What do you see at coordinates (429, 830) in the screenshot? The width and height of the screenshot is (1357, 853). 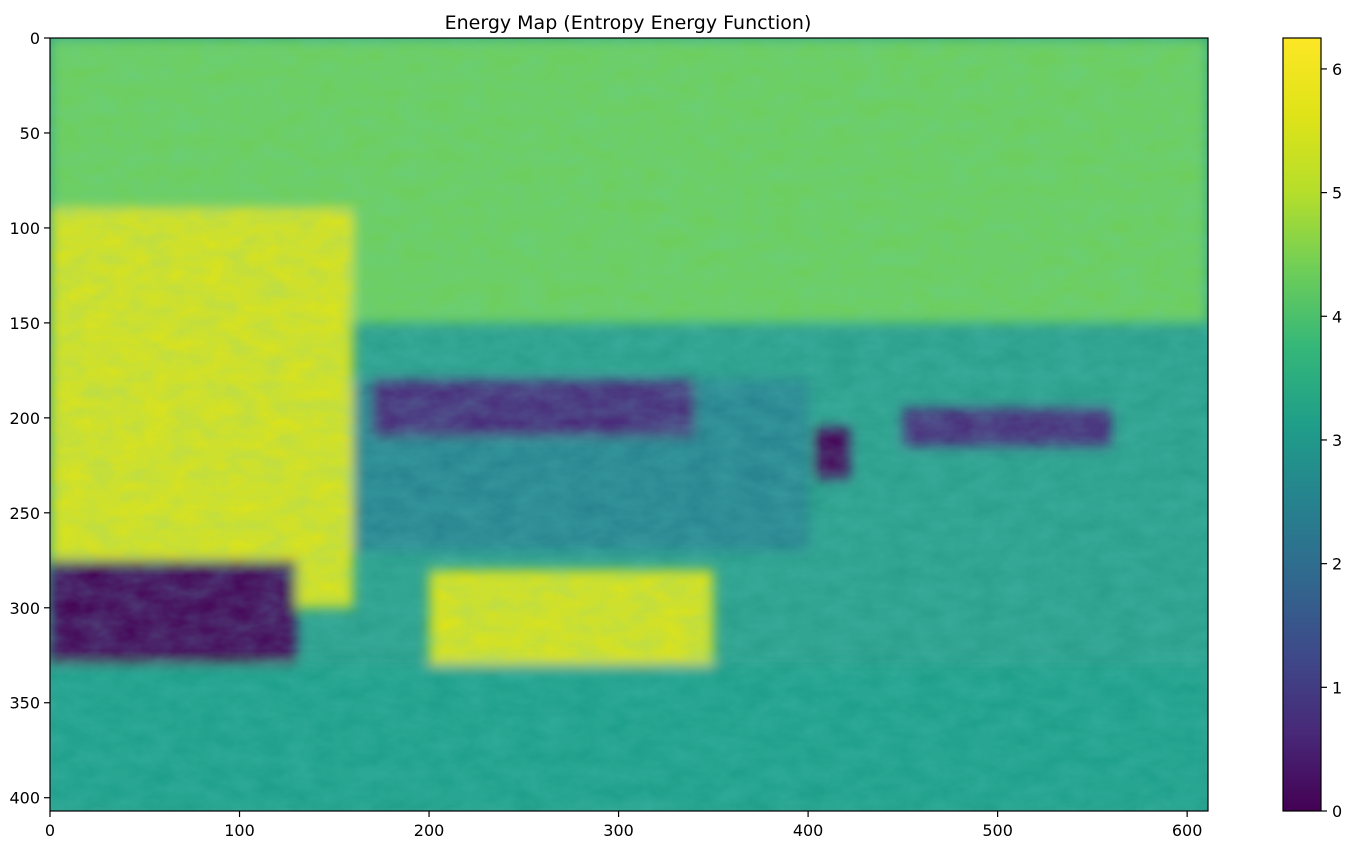 I see `x-tick-label: 200` at bounding box center [429, 830].